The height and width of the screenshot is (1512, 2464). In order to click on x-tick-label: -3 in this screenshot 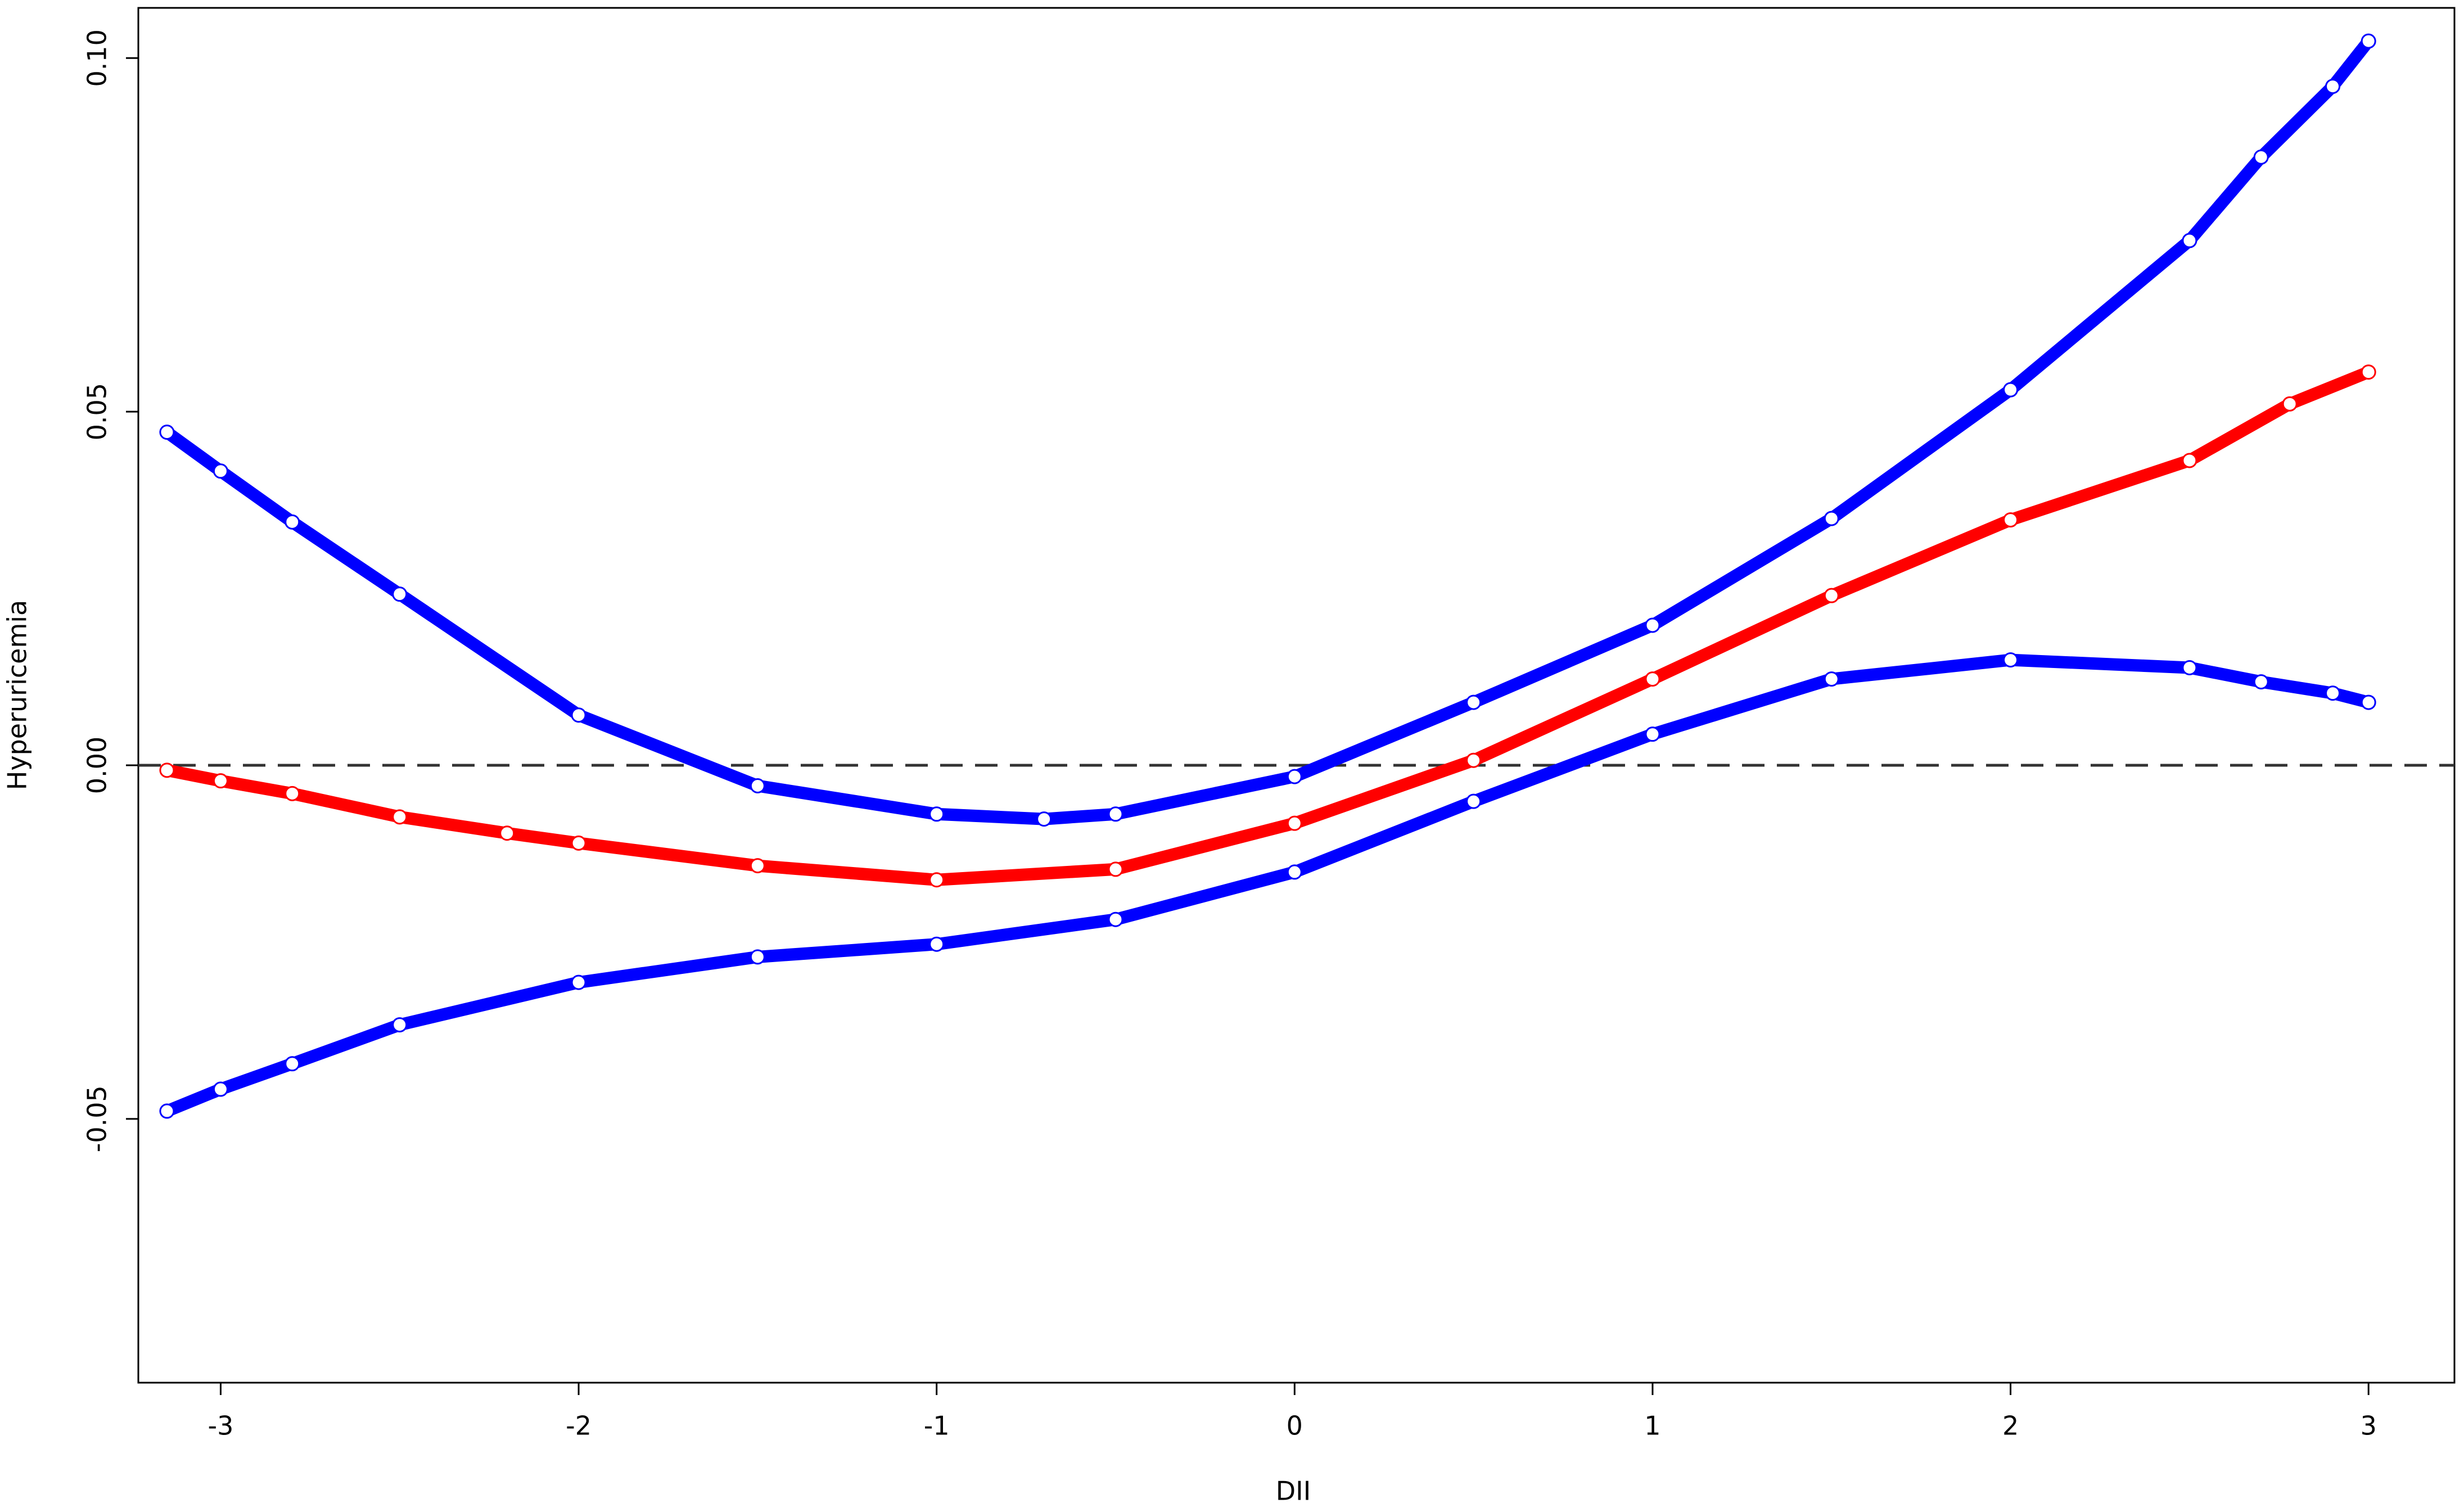, I will do `click(220, 1426)`.